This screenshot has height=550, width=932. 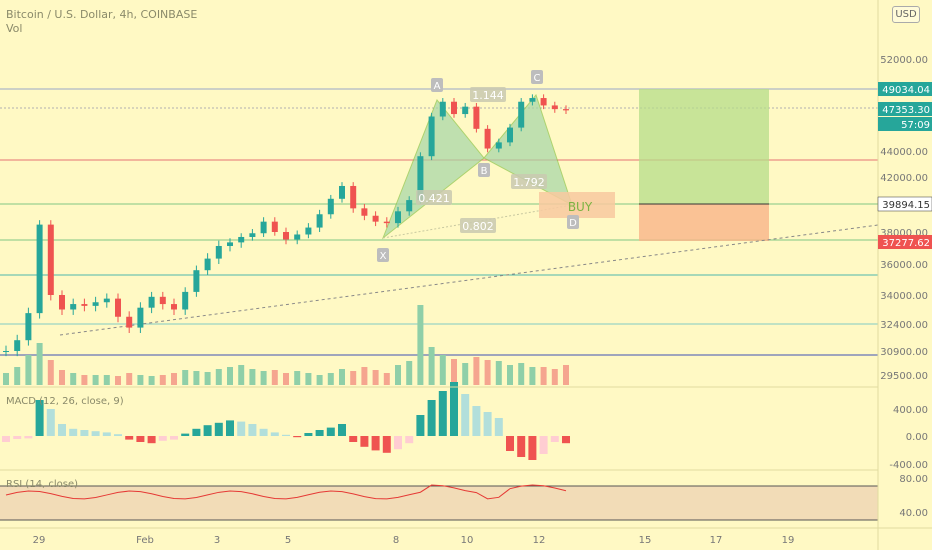 What do you see at coordinates (65, 401) in the screenshot?
I see `macd-label: MACD (12, 26, close, 9)` at bounding box center [65, 401].